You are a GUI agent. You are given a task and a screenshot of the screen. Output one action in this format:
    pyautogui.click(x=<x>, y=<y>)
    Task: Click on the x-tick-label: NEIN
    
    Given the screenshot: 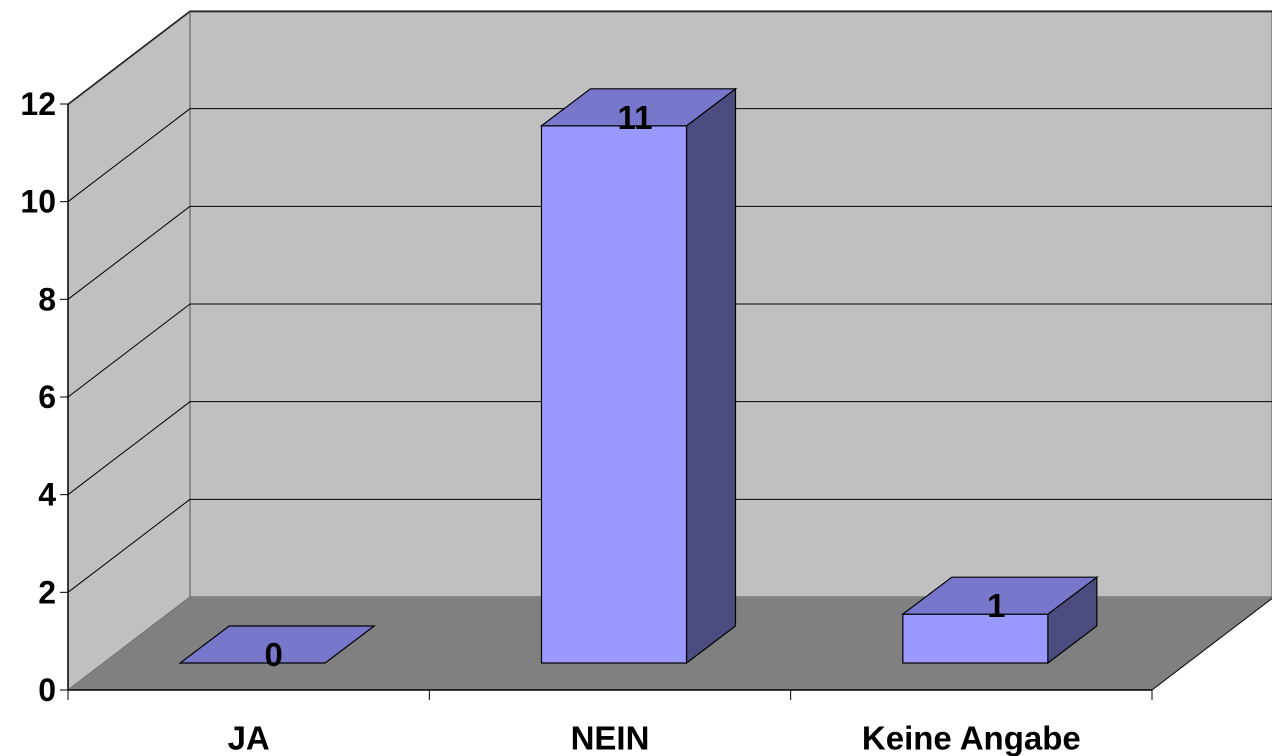 What is the action you would take?
    pyautogui.click(x=610, y=738)
    